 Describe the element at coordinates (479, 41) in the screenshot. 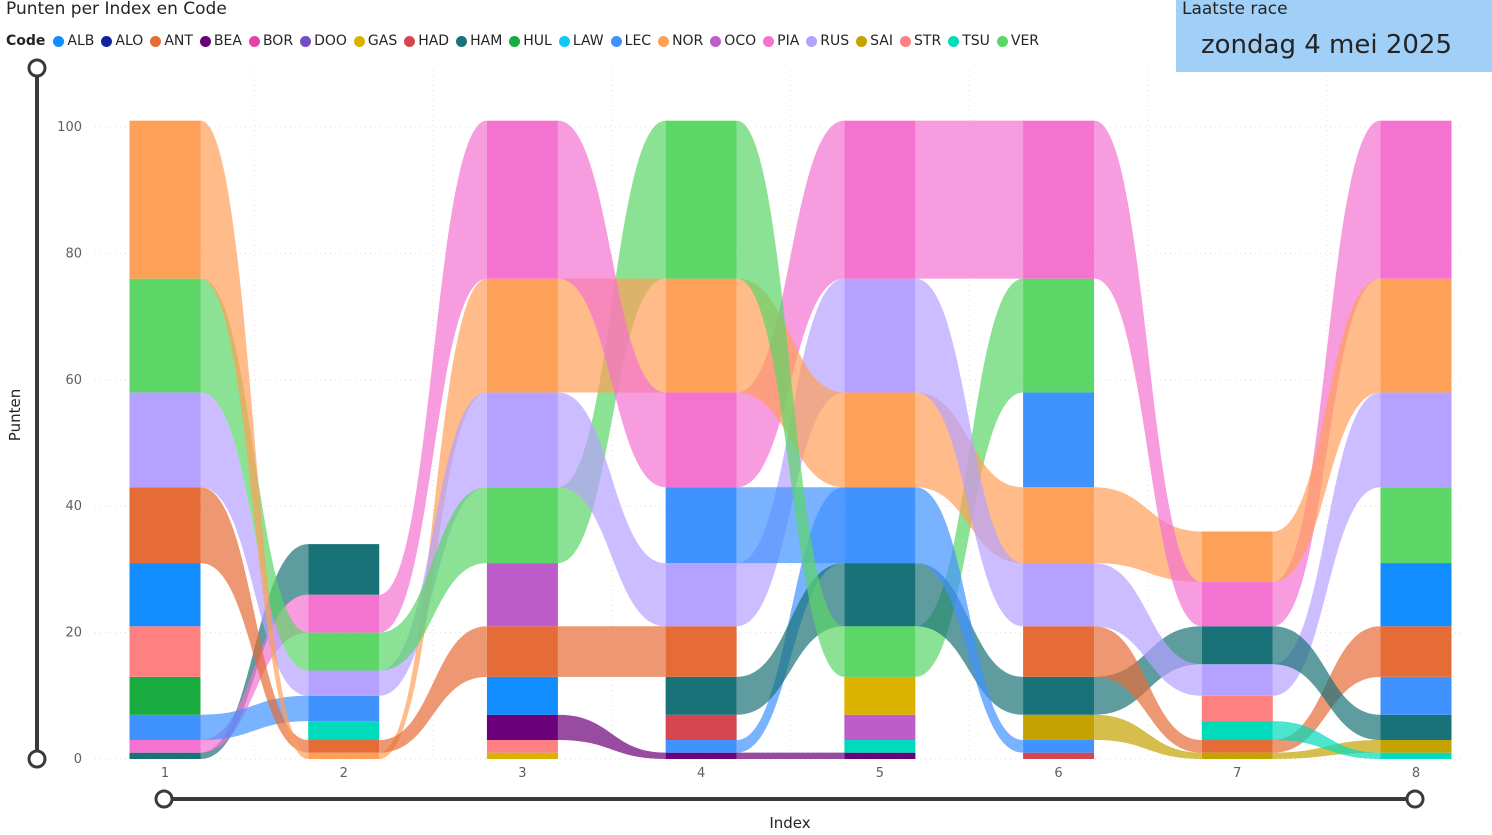

I see `legend-item-ham: HAM` at that location.